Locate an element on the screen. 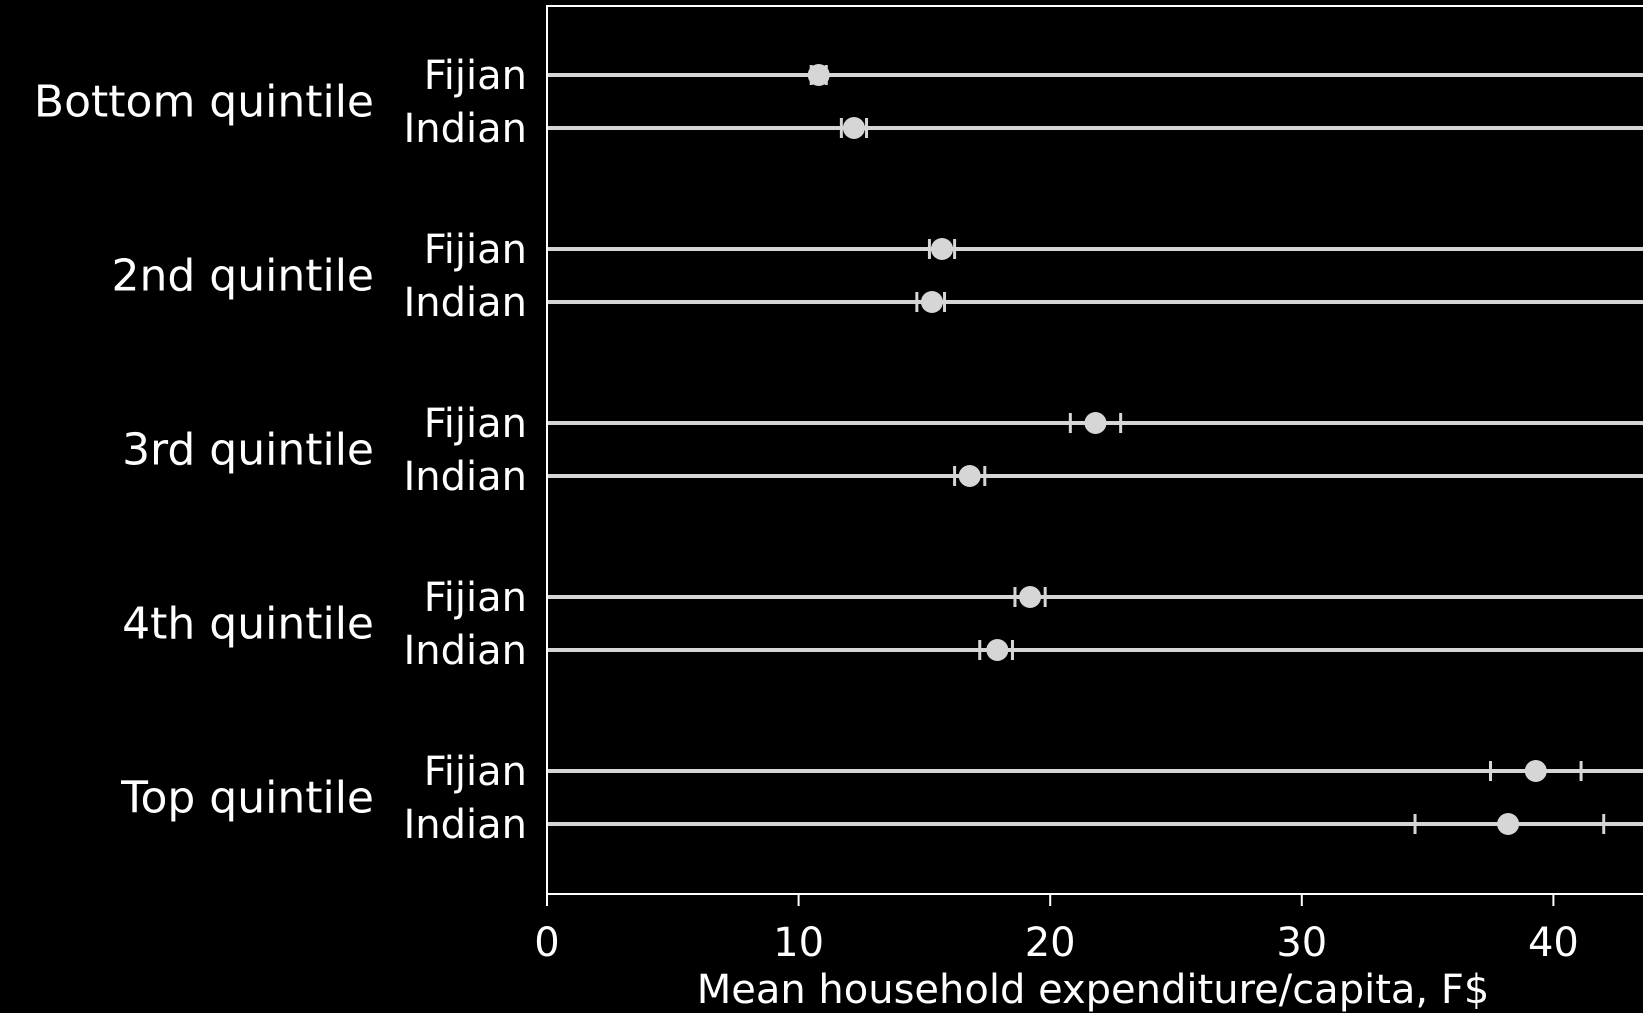  mean-point-3rd-quintile-fijian is located at coordinates (1095, 423).